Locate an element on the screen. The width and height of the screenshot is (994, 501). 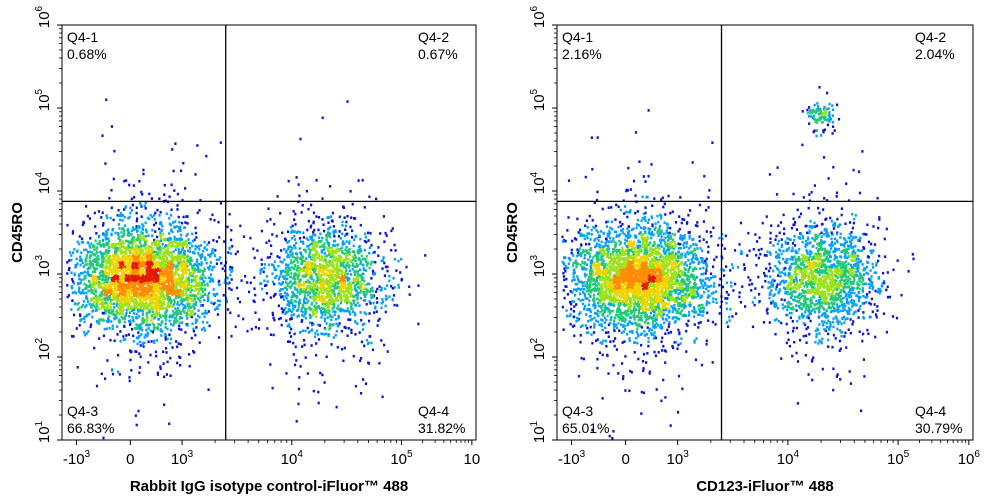
quadrant-percent-q4-1: 0.68% is located at coordinates (87, 54).